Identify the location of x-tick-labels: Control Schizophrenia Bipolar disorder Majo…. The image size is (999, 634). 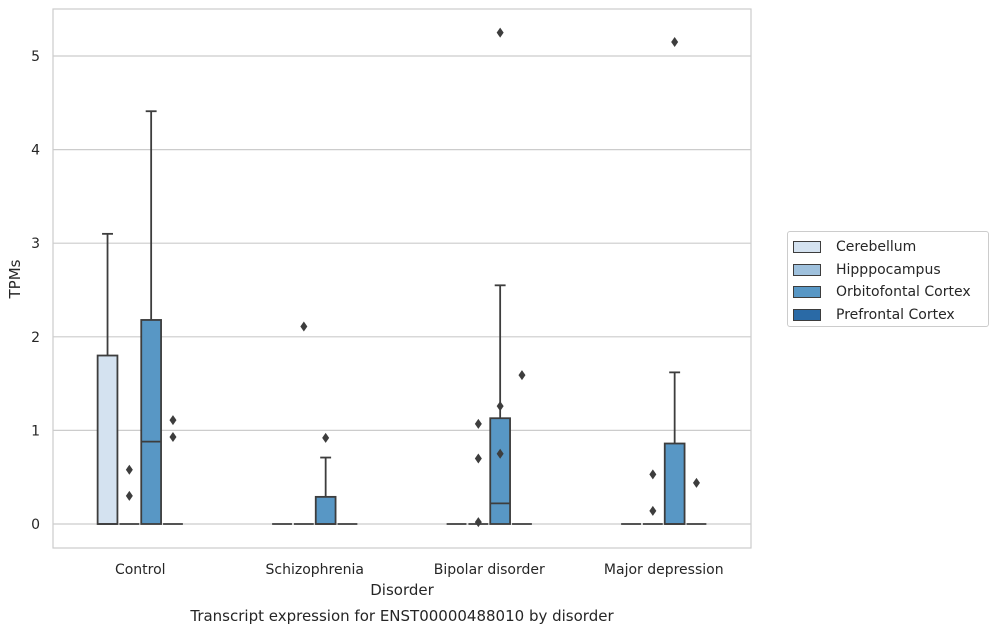
(419, 570).